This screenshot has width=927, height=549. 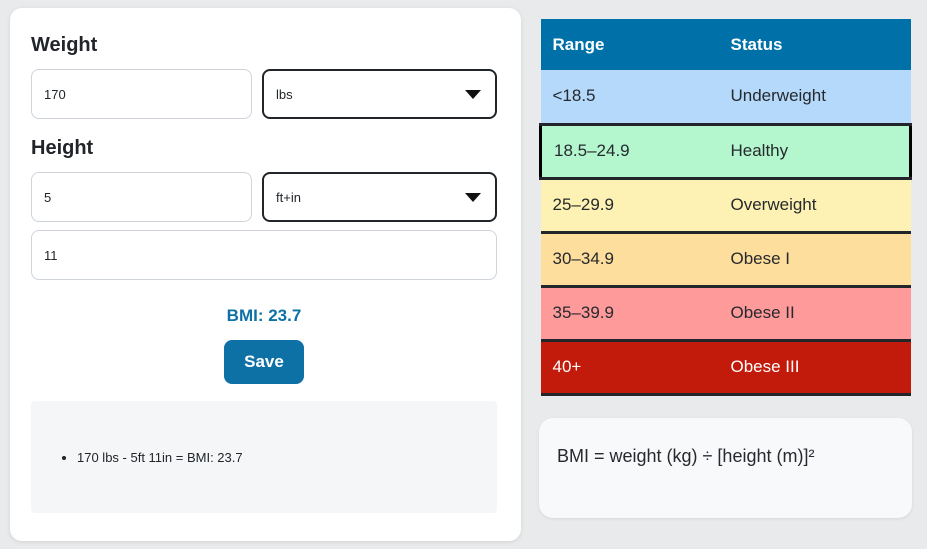 I want to click on table-row-underweight: <18.5 Underweight, so click(x=725, y=97).